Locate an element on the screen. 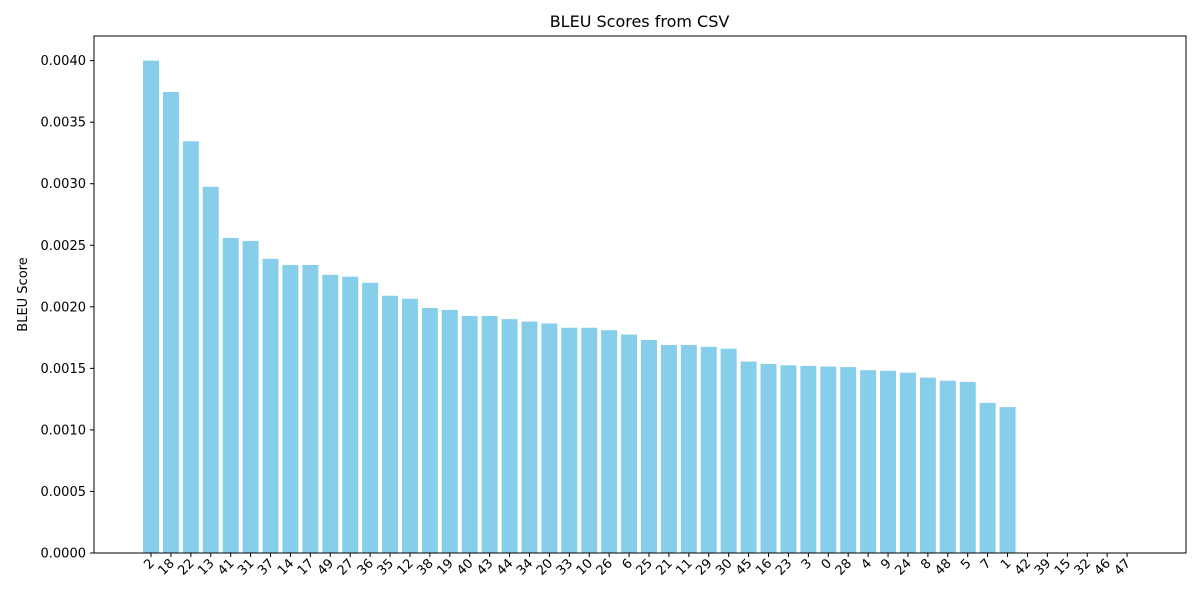 The image size is (1200, 600). x-tick-label: 24 is located at coordinates (903, 567).